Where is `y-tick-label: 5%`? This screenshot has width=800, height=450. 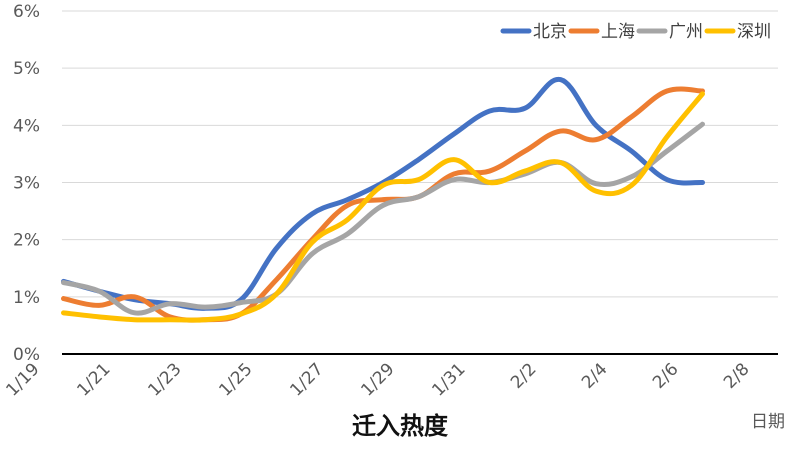 y-tick-label: 5% is located at coordinates (26, 69).